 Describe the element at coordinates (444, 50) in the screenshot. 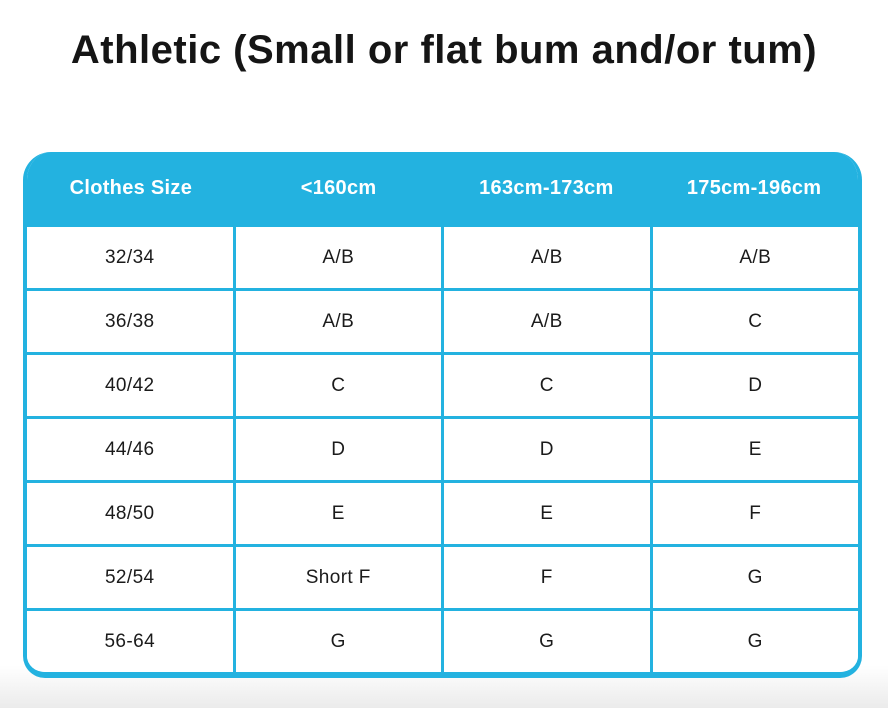

I see `page-title: Athletic (Small or flat bum and/or tum)` at that location.